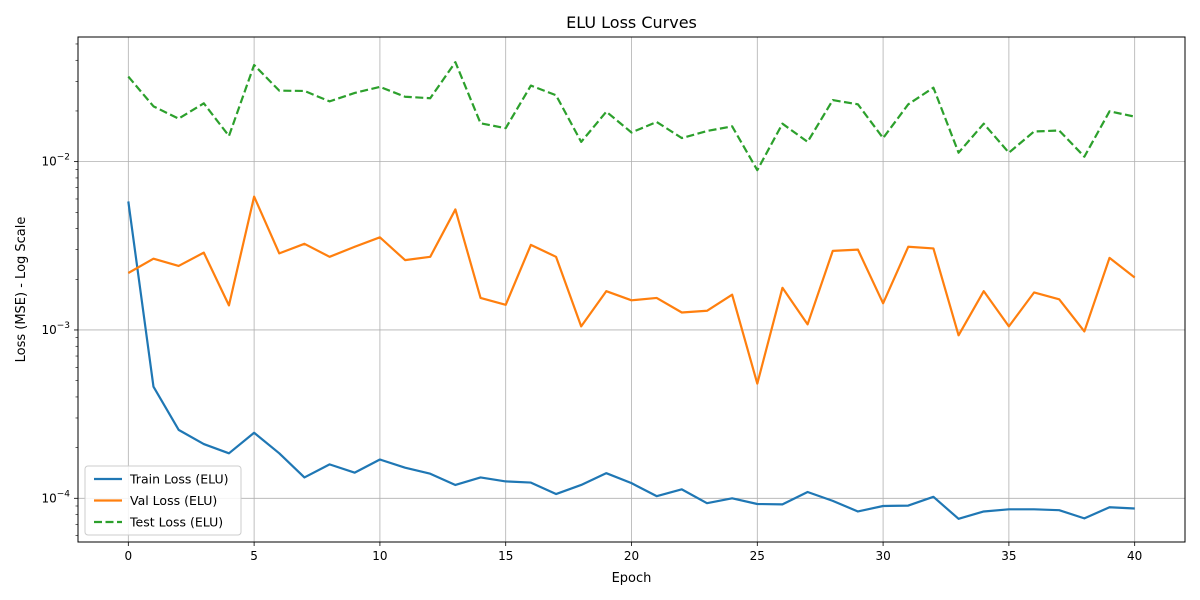  I want to click on x-tick-label: 40, so click(1134, 556).